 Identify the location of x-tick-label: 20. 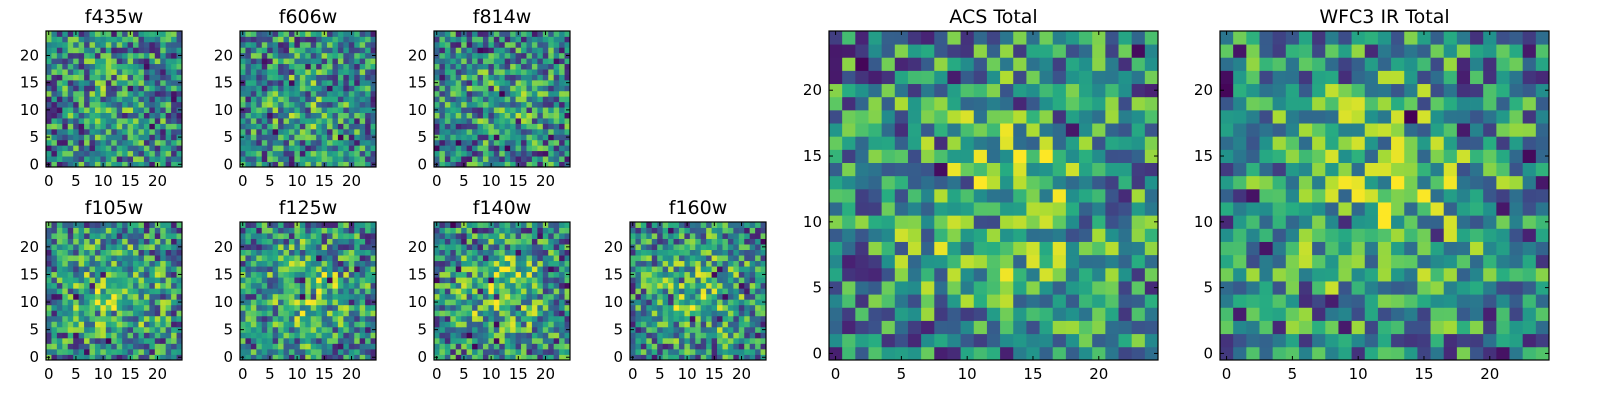
(351, 374).